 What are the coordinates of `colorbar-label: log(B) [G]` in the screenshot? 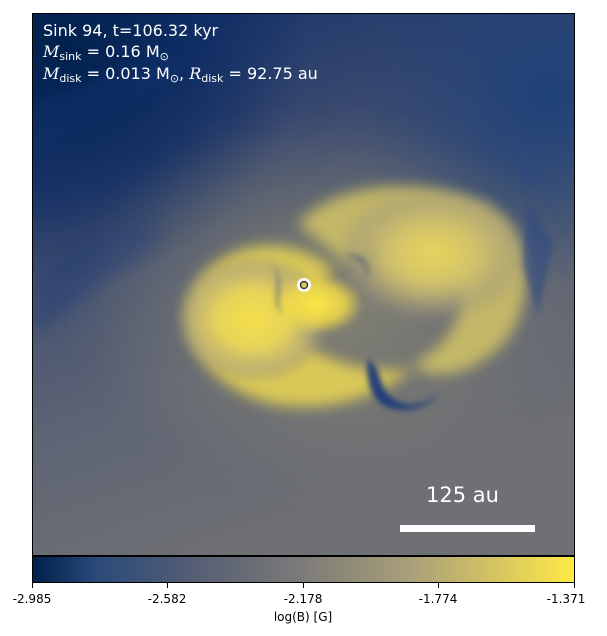 It's located at (303, 617).